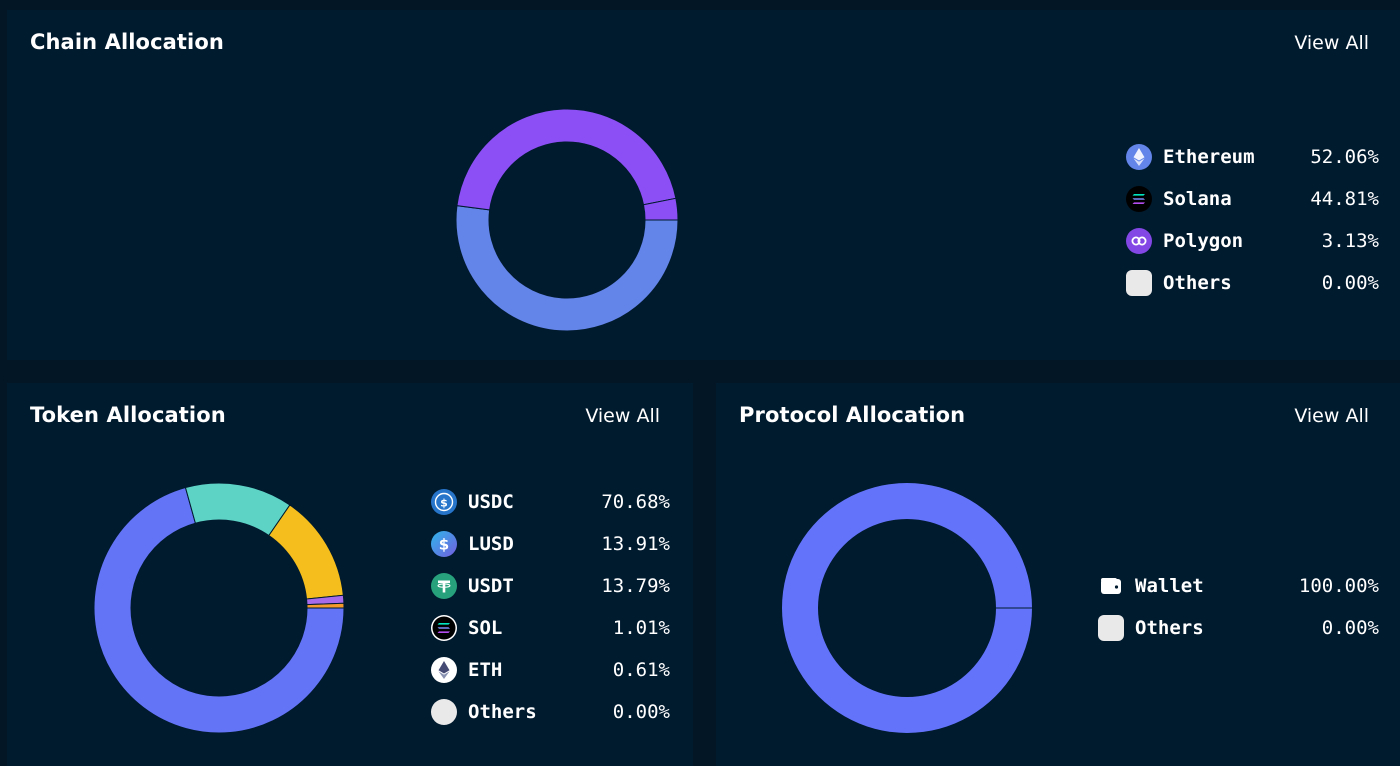  I want to click on protocol-view-all-button: View All, so click(1331, 416).